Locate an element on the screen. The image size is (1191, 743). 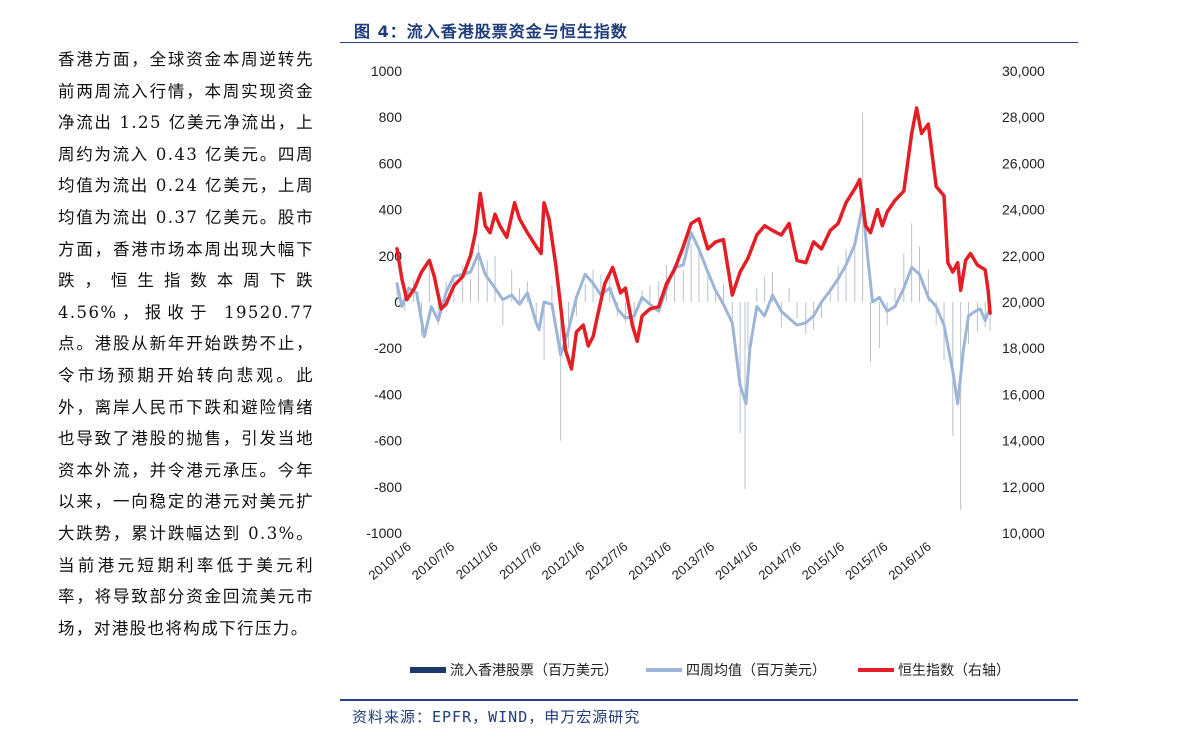
y-right-tick-label: 30,000 is located at coordinates (1023, 71).